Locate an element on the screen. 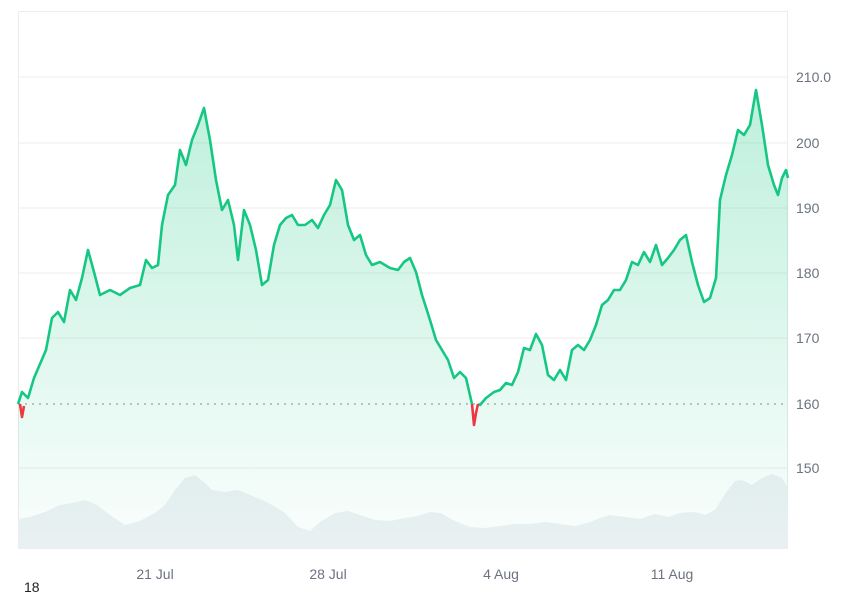 The image size is (853, 595). y-tick-label: 160 is located at coordinates (808, 404).